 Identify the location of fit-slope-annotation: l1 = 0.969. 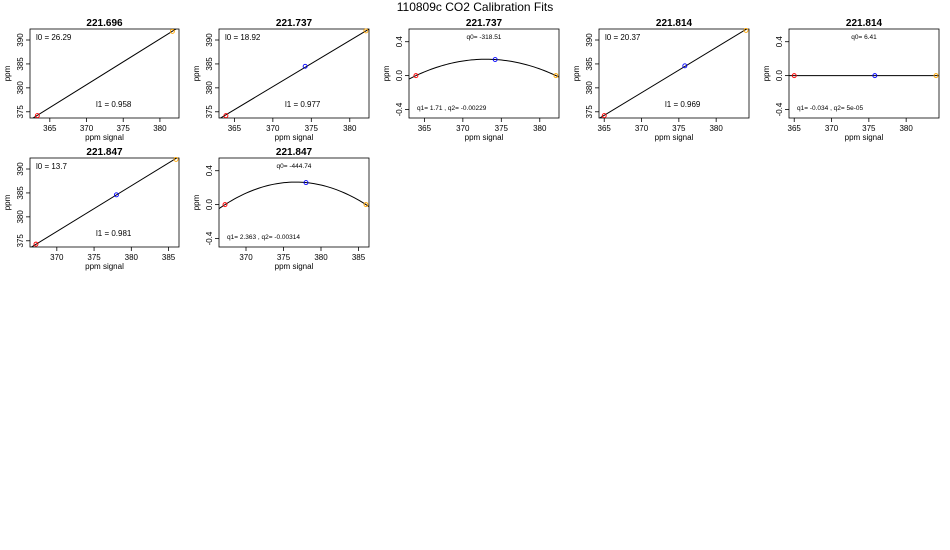
(683, 104).